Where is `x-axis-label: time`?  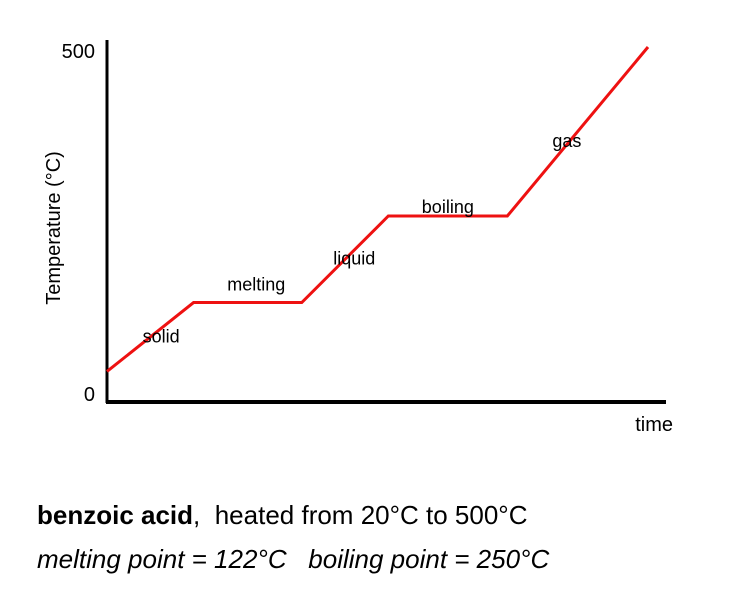
x-axis-label: time is located at coordinates (654, 425).